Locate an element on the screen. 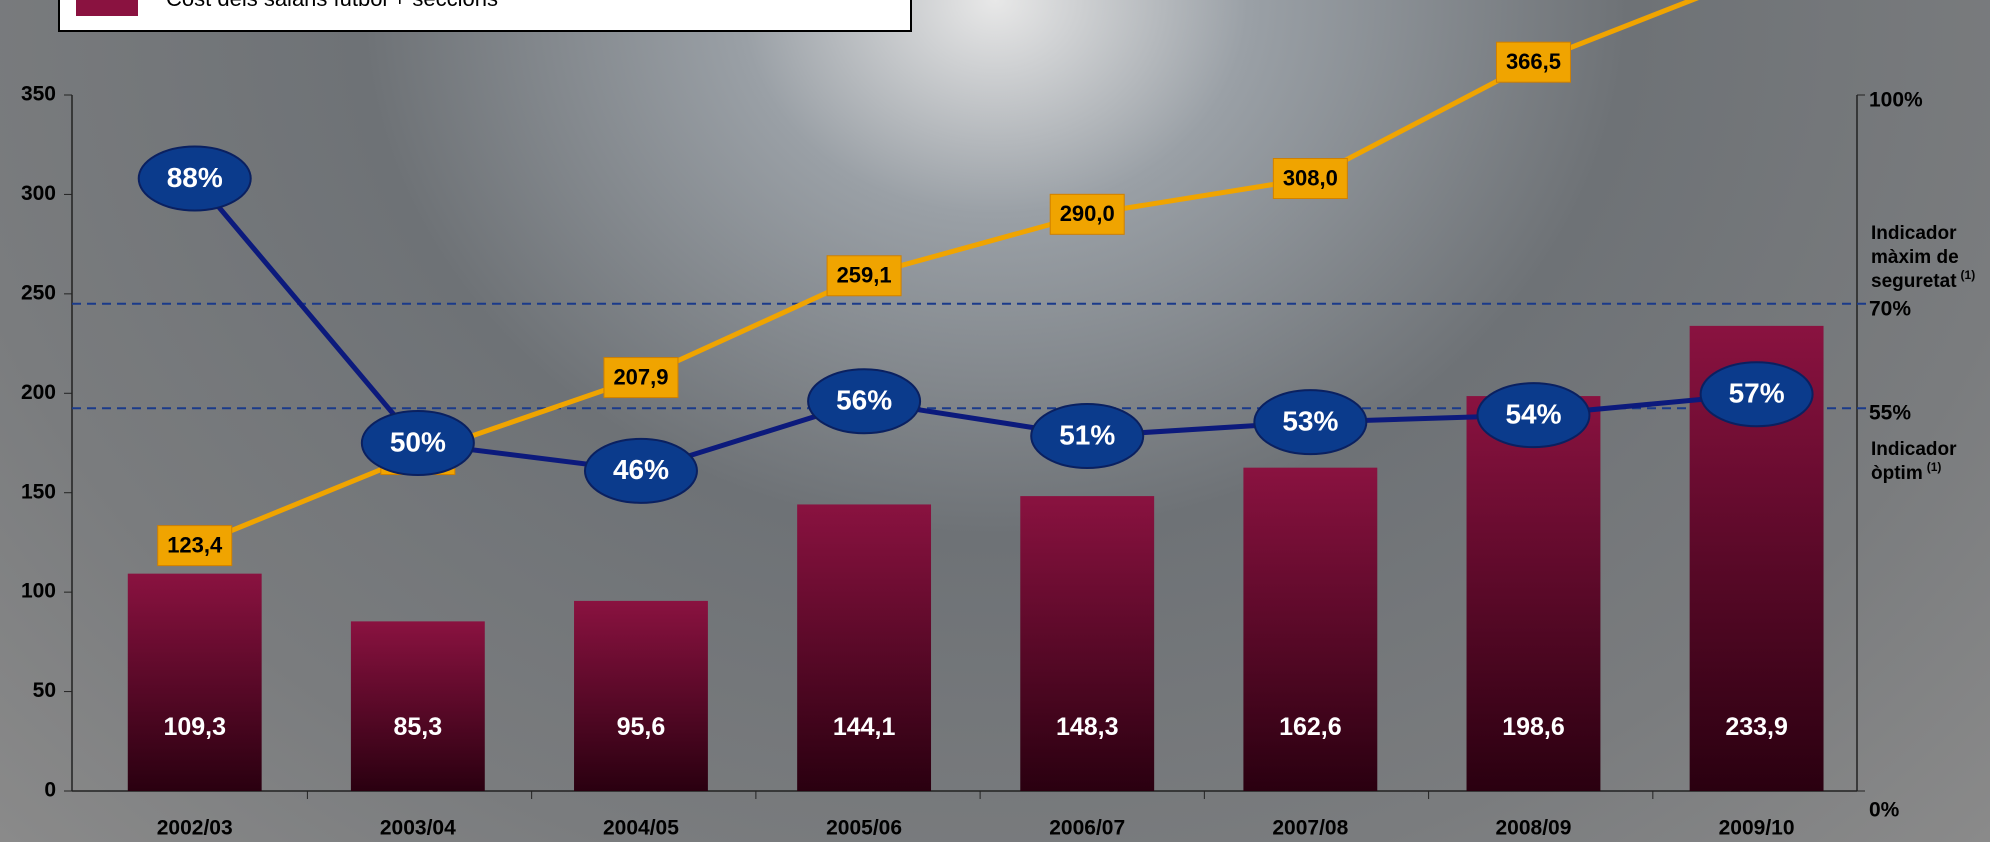 Image resolution: width=1990 pixels, height=842 pixels. data-label: 57% is located at coordinates (1757, 393).